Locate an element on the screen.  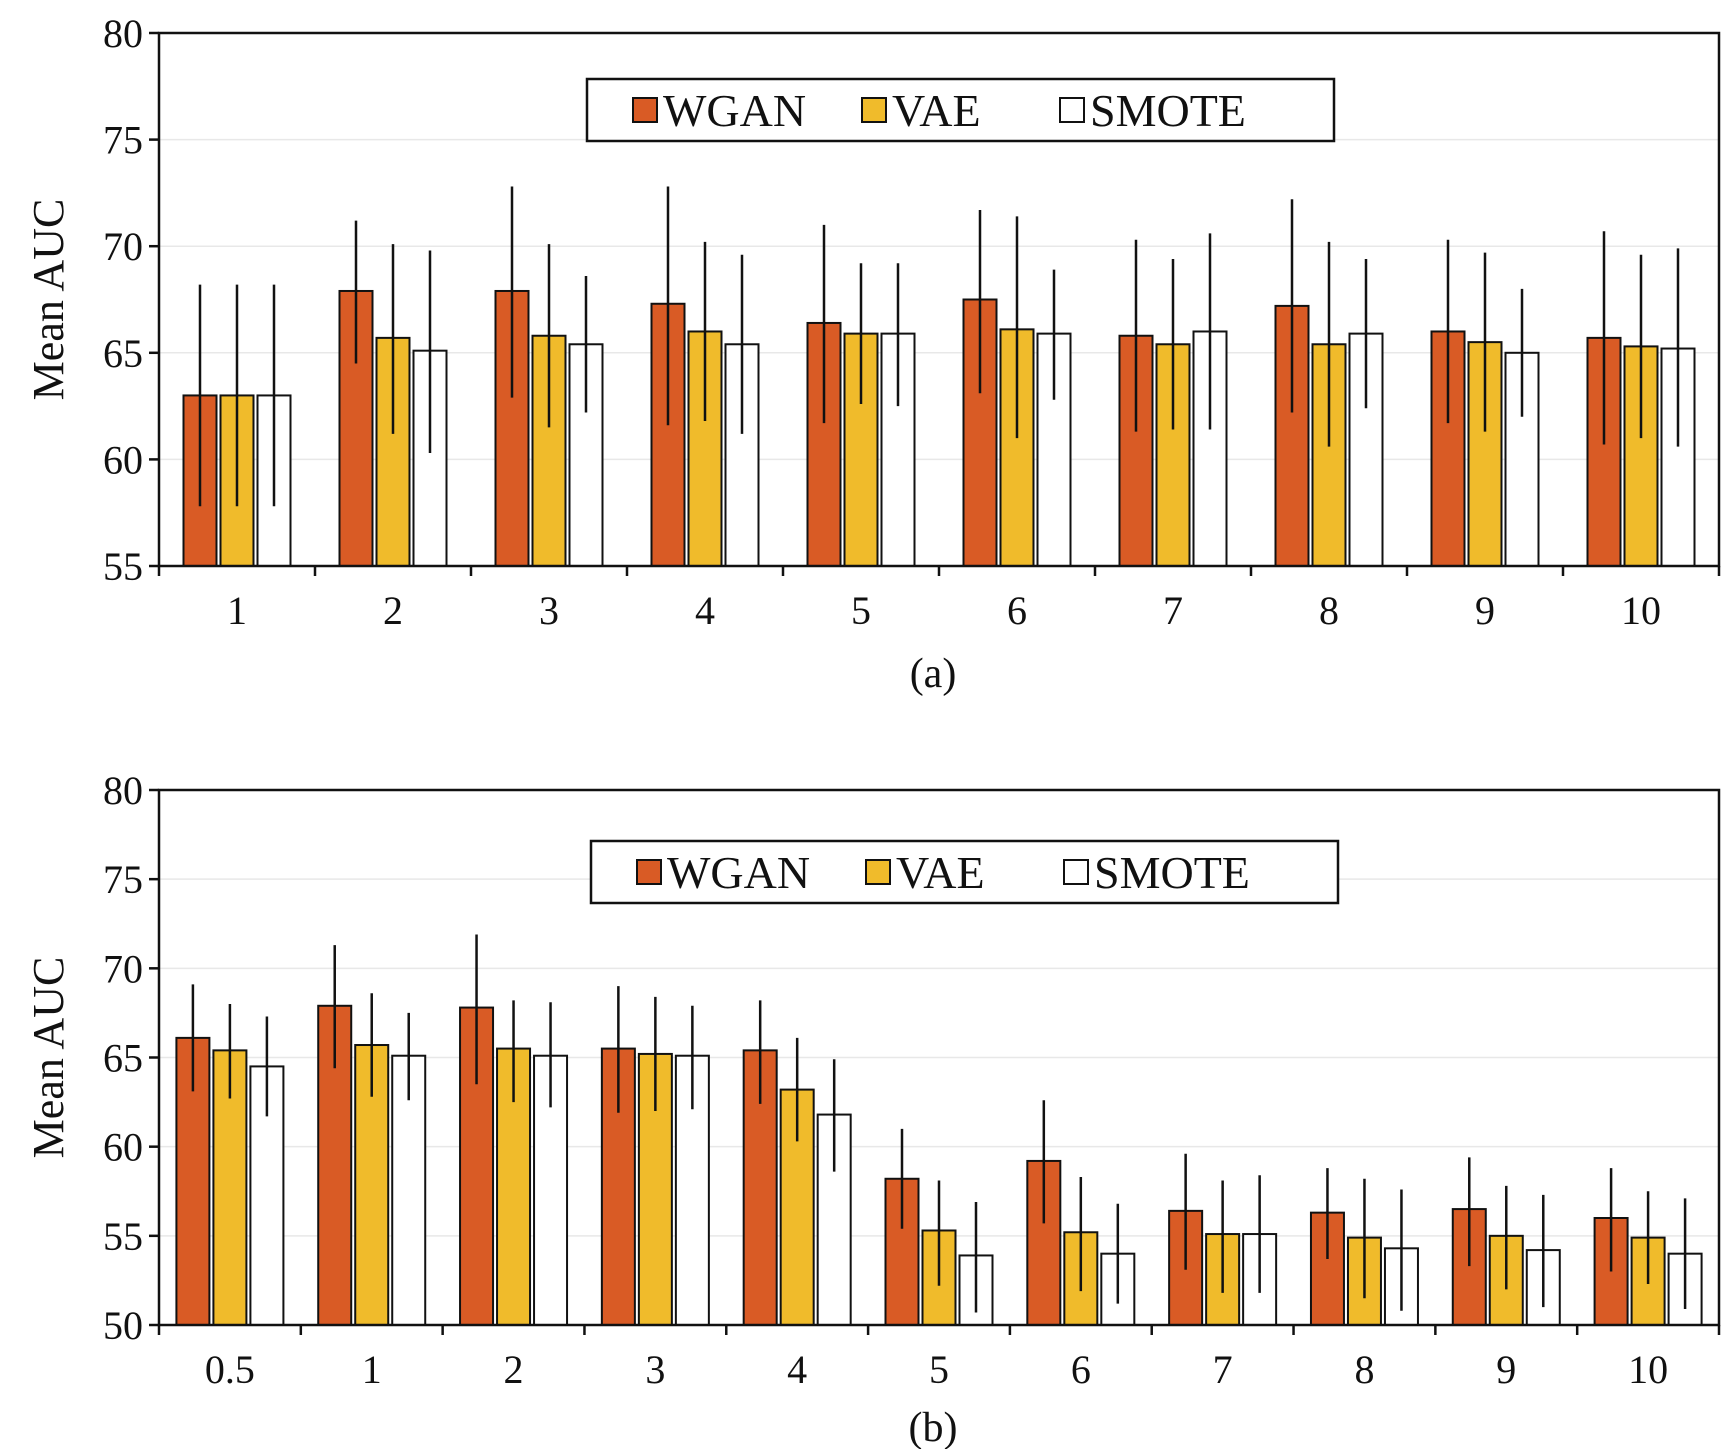
y-tick-label: 50 is located at coordinates (123, 1325).